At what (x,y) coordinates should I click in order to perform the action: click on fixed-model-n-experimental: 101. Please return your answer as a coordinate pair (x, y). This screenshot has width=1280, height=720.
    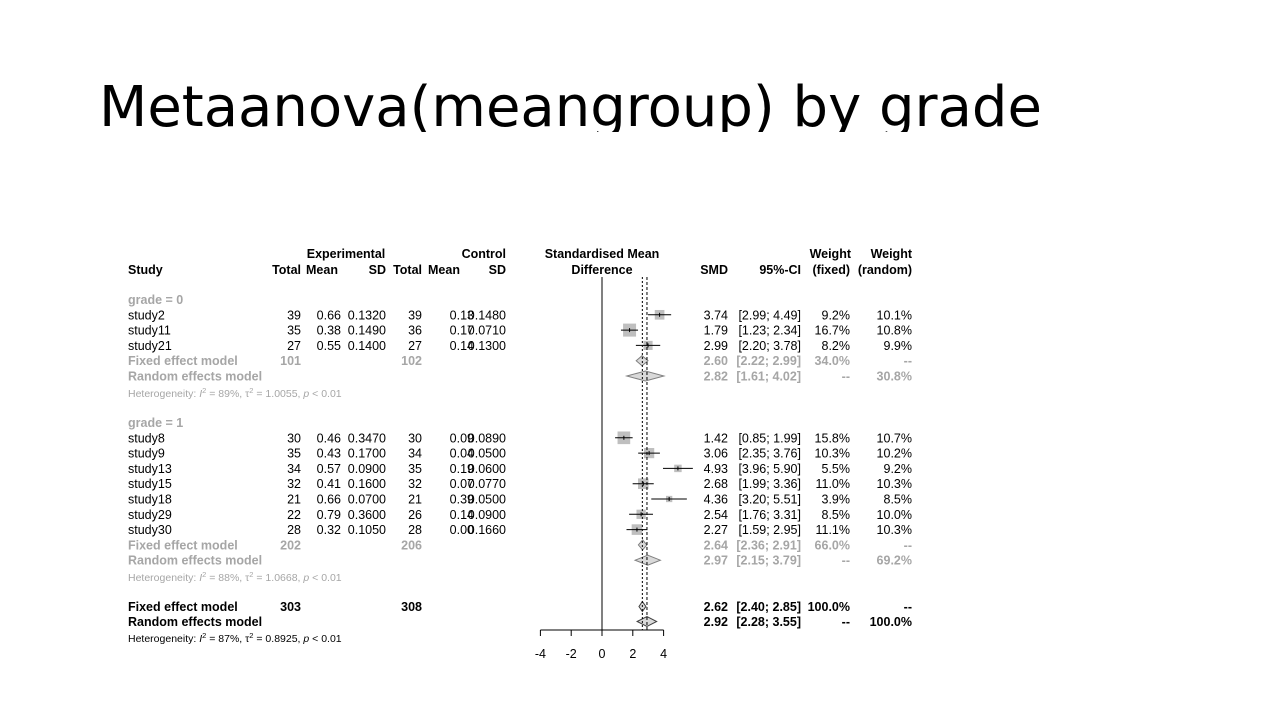
    Looking at the image, I should click on (290, 361).